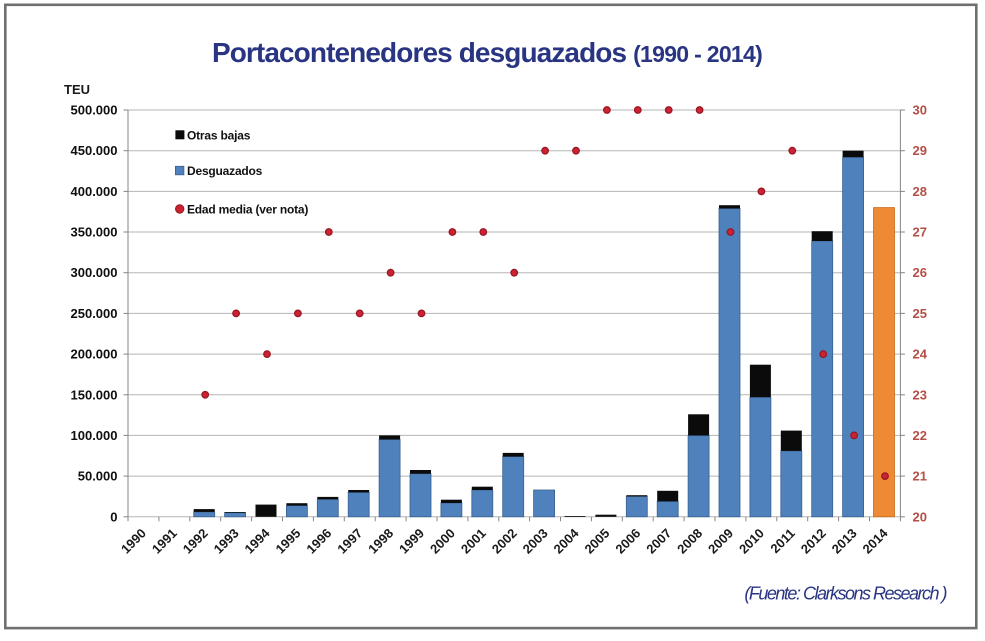 The width and height of the screenshot is (985, 641). What do you see at coordinates (98, 476) in the screenshot?
I see `svg-text: 50.000` at bounding box center [98, 476].